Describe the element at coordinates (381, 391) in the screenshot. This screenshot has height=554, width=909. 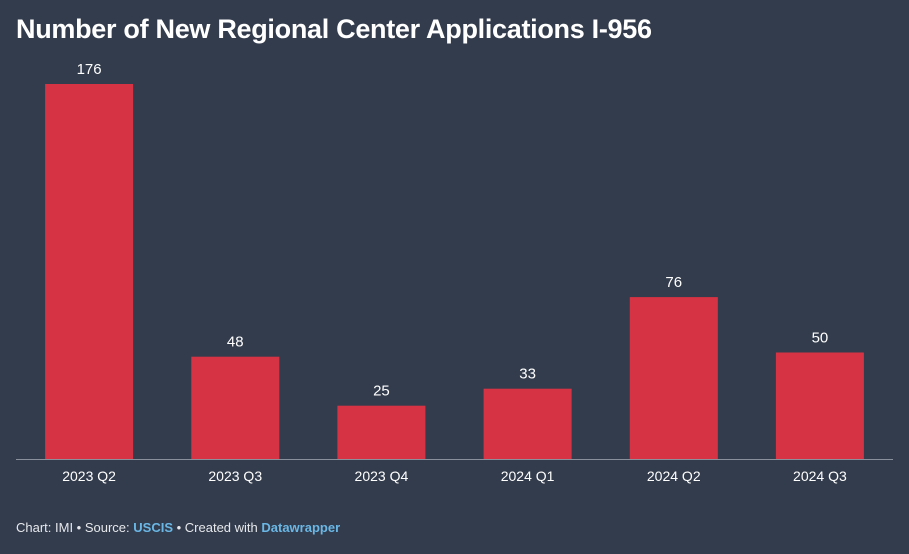
I see `data-label: 25` at that location.